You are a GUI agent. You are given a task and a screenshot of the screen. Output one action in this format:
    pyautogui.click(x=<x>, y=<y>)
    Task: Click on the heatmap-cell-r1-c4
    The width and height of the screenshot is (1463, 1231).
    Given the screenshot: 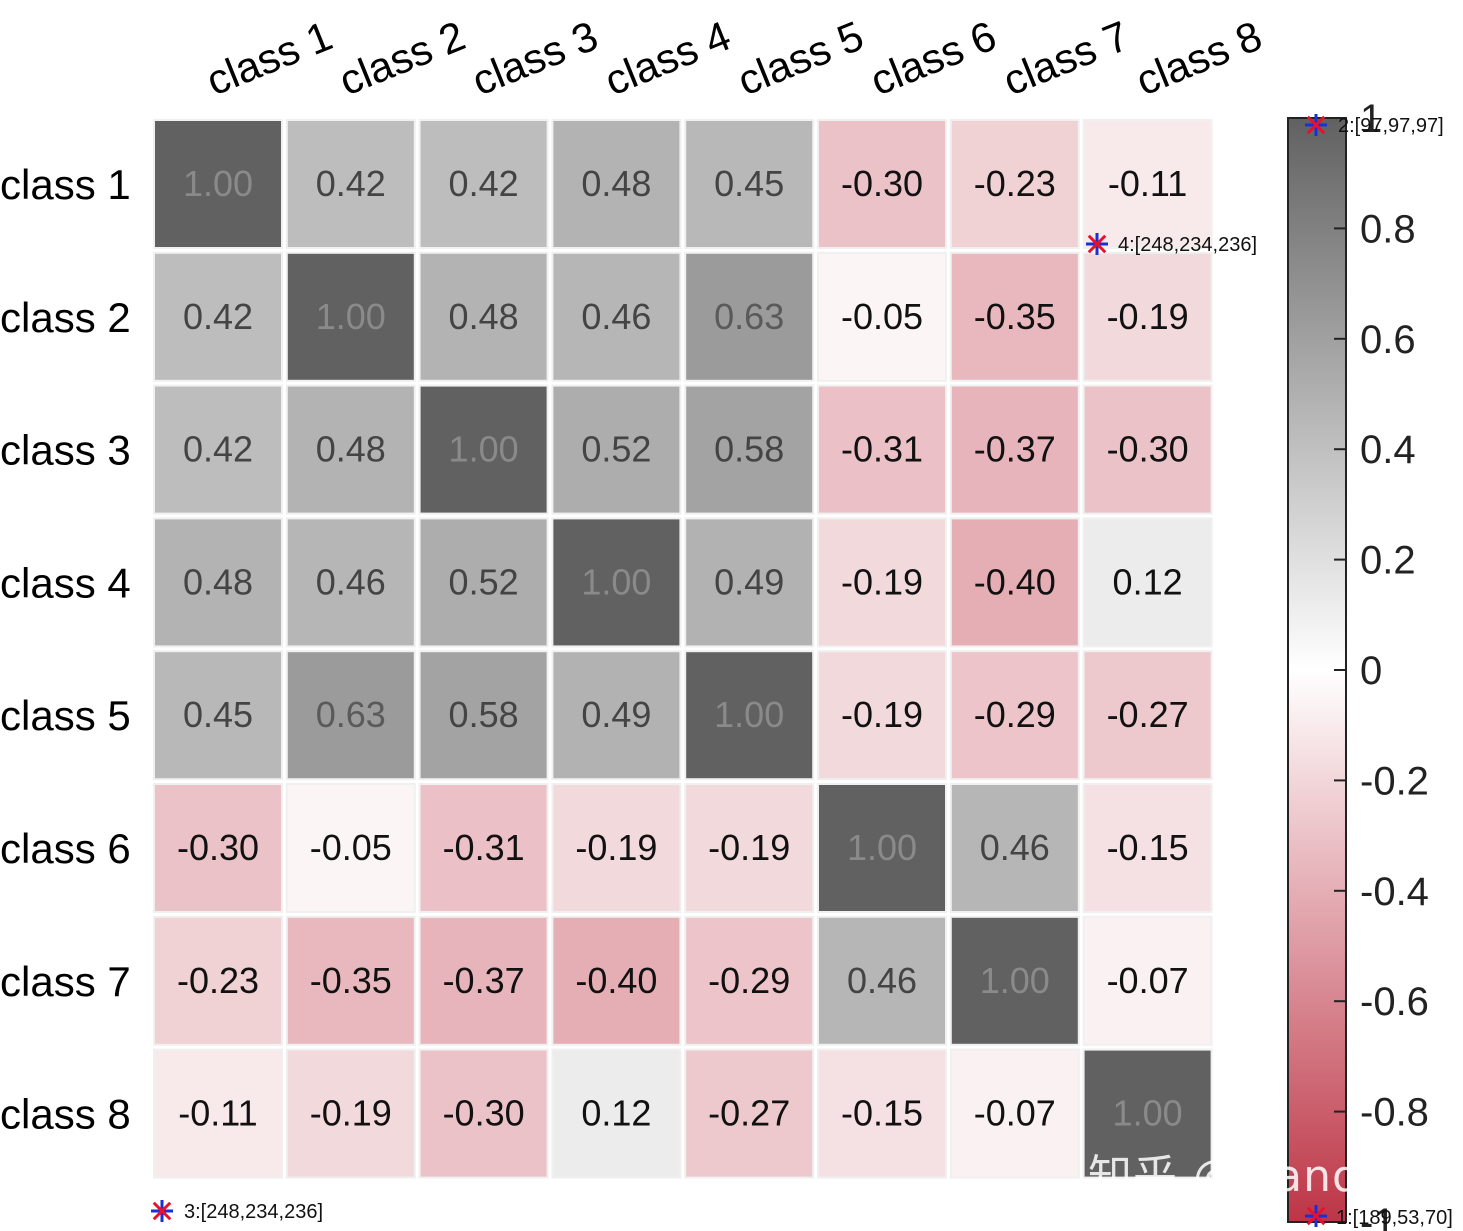 What is the action you would take?
    pyautogui.click(x=616, y=184)
    